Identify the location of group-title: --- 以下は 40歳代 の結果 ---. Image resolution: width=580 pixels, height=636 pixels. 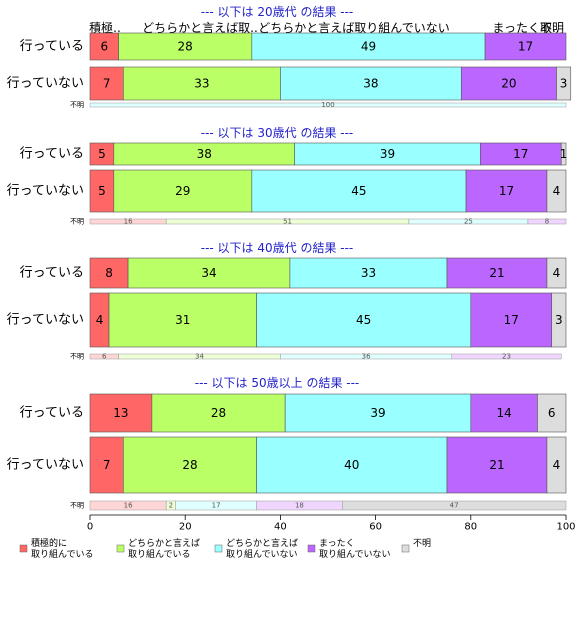
(277, 248).